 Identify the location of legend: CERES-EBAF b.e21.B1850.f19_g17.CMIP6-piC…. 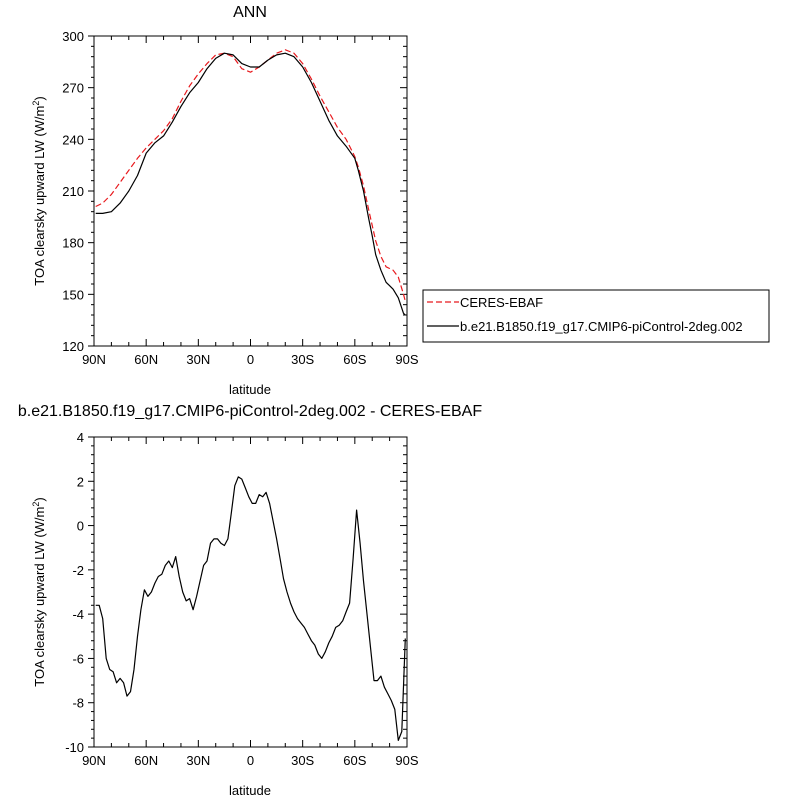
(596, 316).